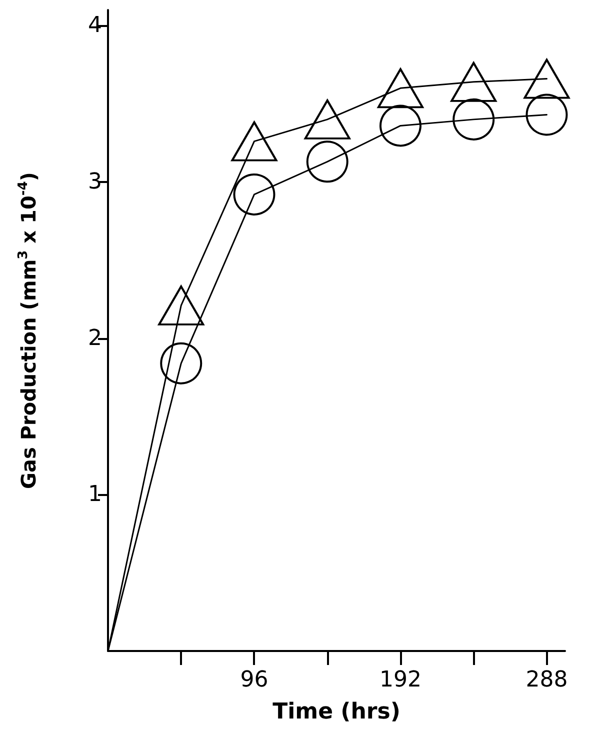 The width and height of the screenshot is (605, 751). I want to click on y-tick-label: 4, so click(95, 25).